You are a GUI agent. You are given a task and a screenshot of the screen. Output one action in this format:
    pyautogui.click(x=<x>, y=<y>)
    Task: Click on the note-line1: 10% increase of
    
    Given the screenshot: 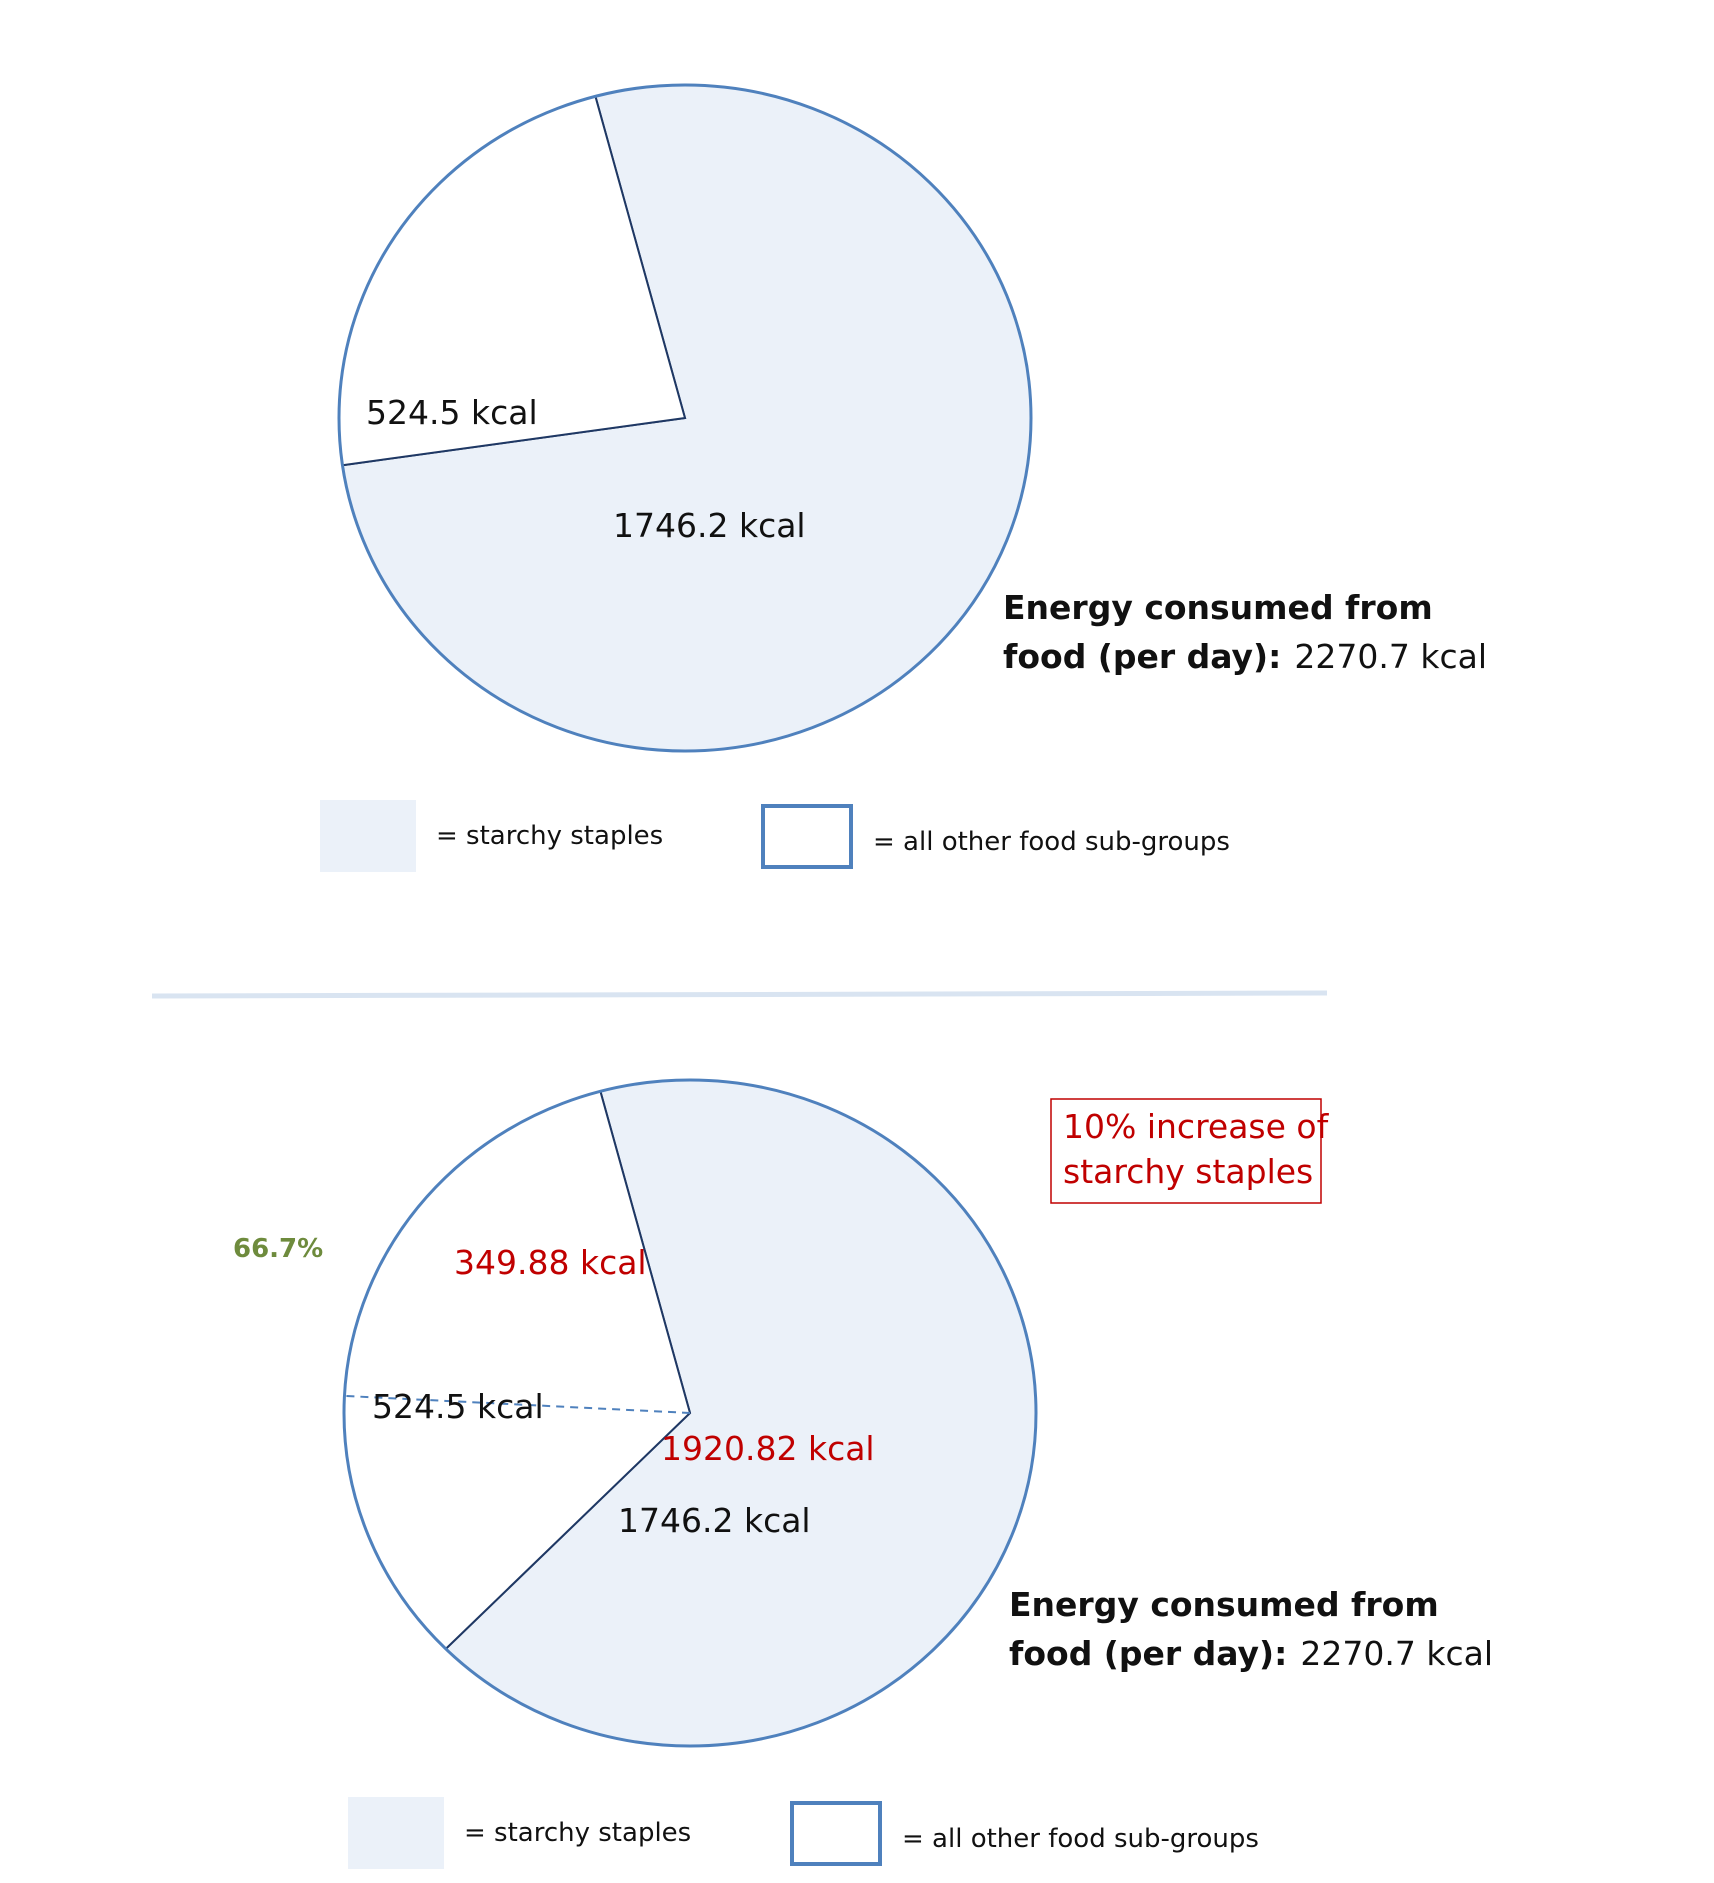 What is the action you would take?
    pyautogui.click(x=1196, y=1126)
    